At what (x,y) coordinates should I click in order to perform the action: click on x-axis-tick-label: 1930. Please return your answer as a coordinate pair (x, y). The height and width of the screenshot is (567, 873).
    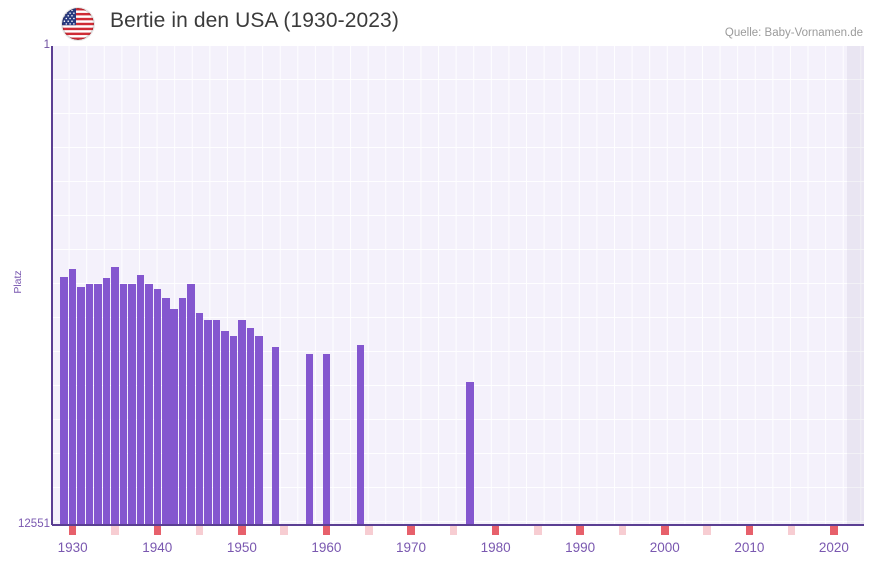
    Looking at the image, I should click on (72, 547).